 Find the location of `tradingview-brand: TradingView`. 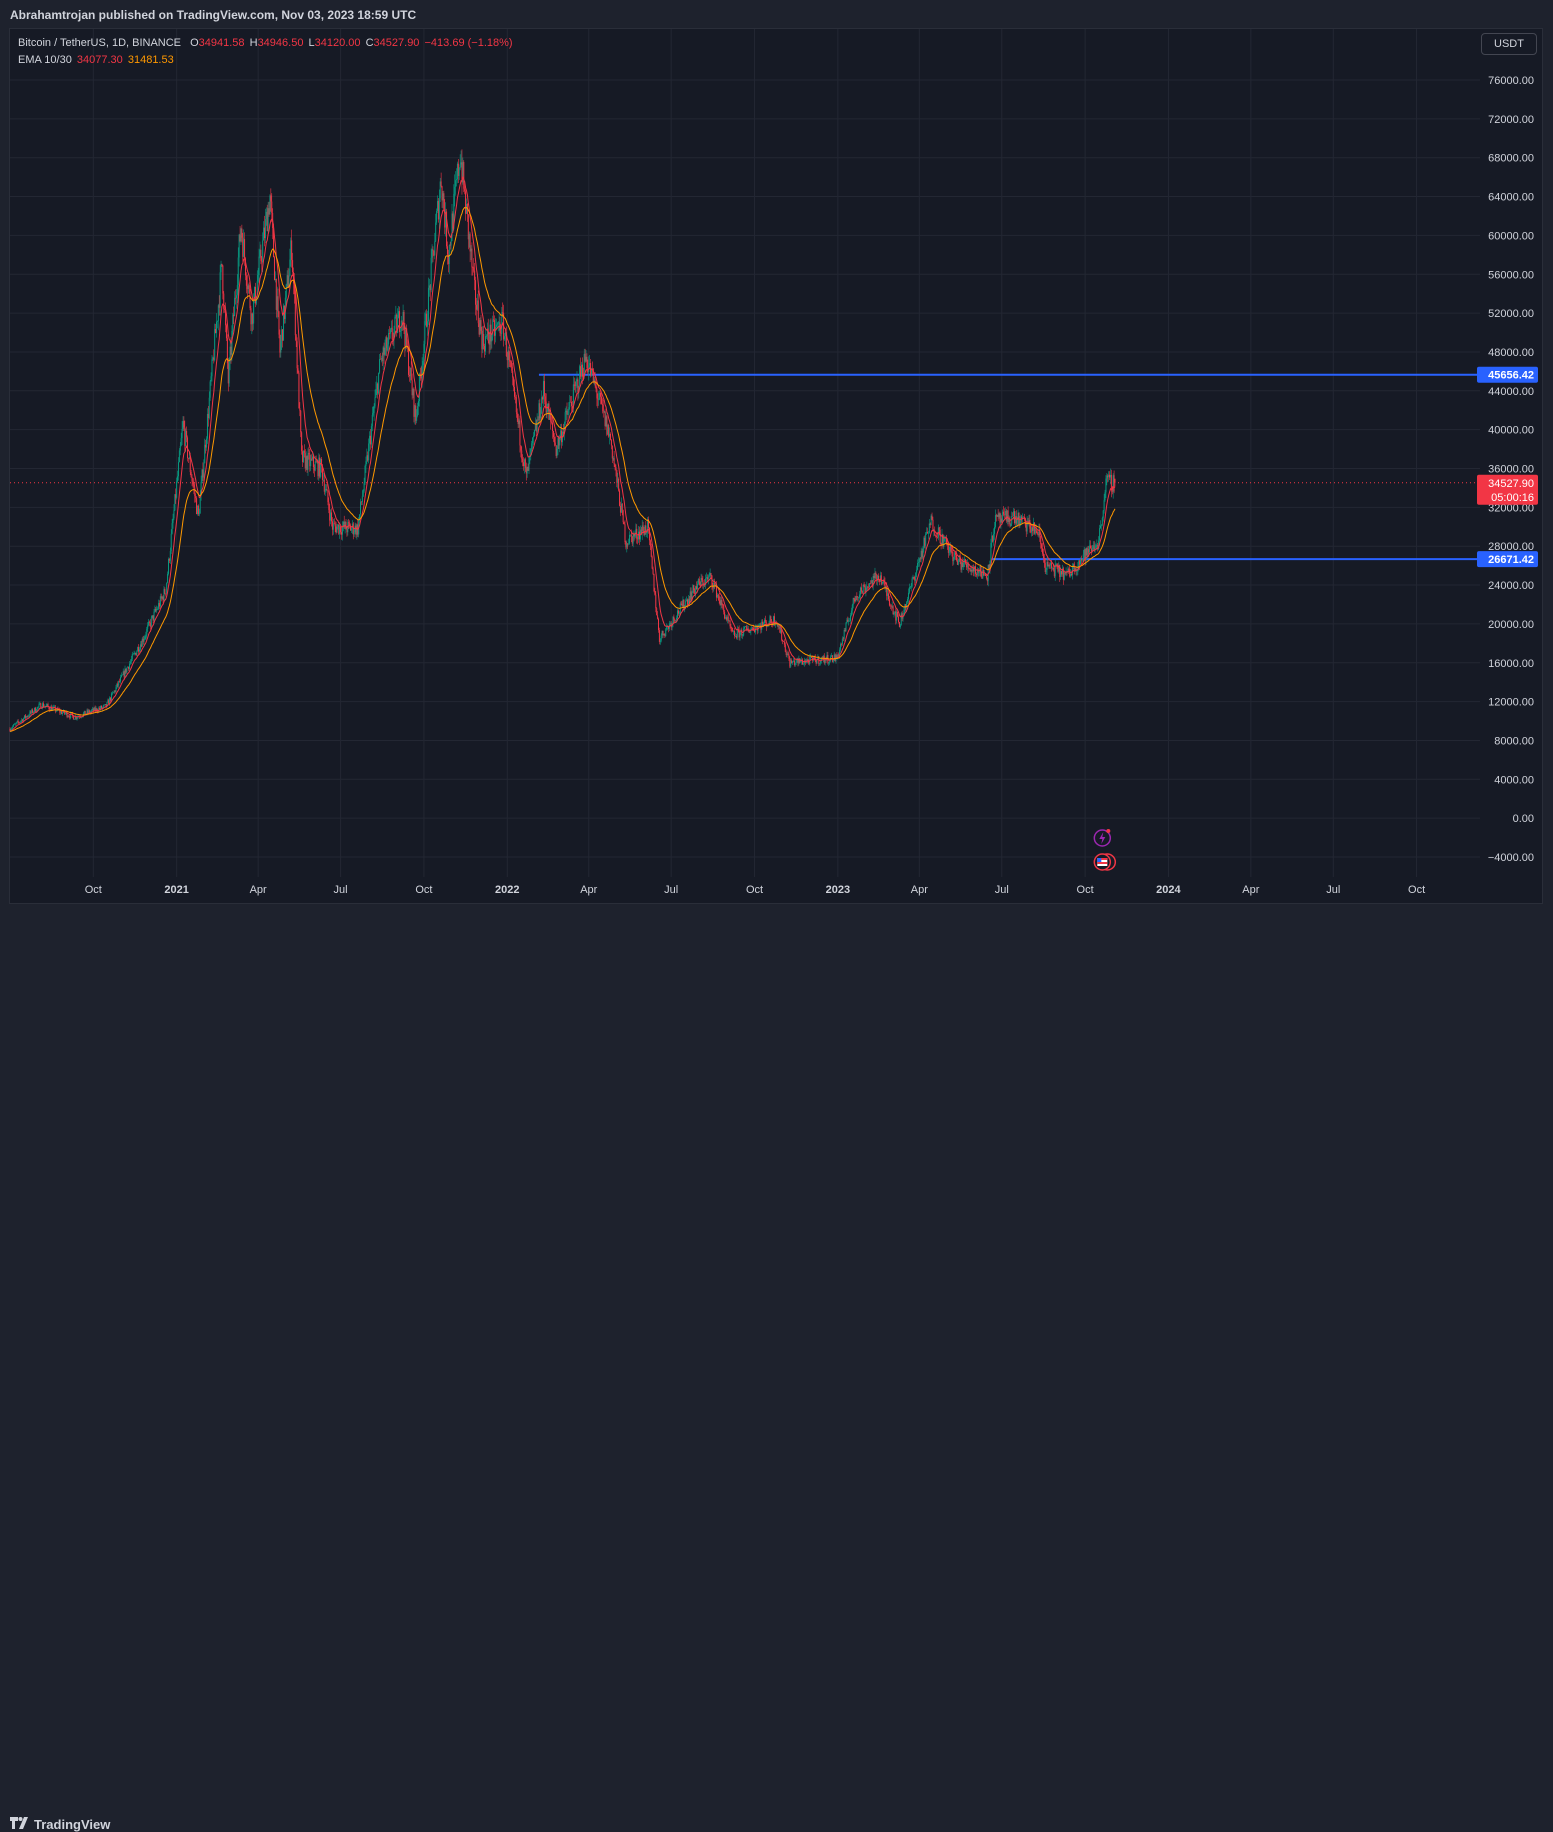

tradingview-brand: TradingView is located at coordinates (60, 1824).